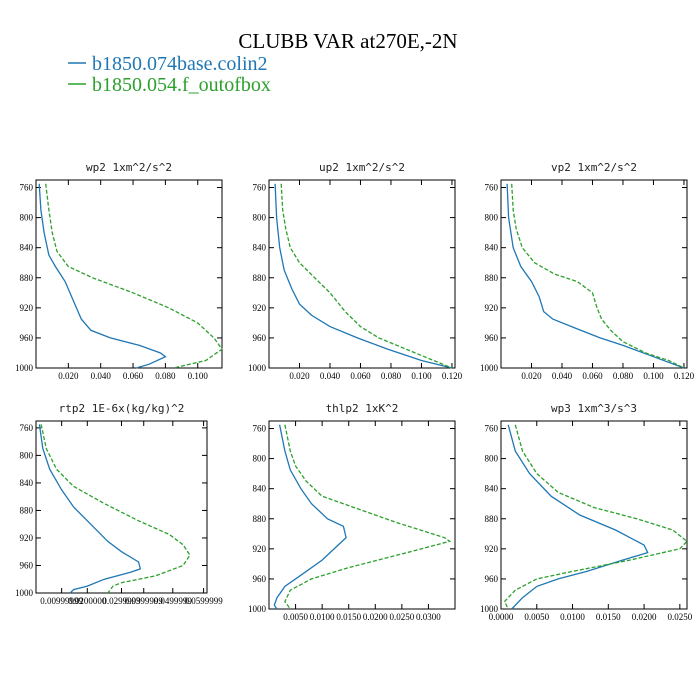  I want to click on x-tick-label-4-2: 0.0150, so click(348, 617).